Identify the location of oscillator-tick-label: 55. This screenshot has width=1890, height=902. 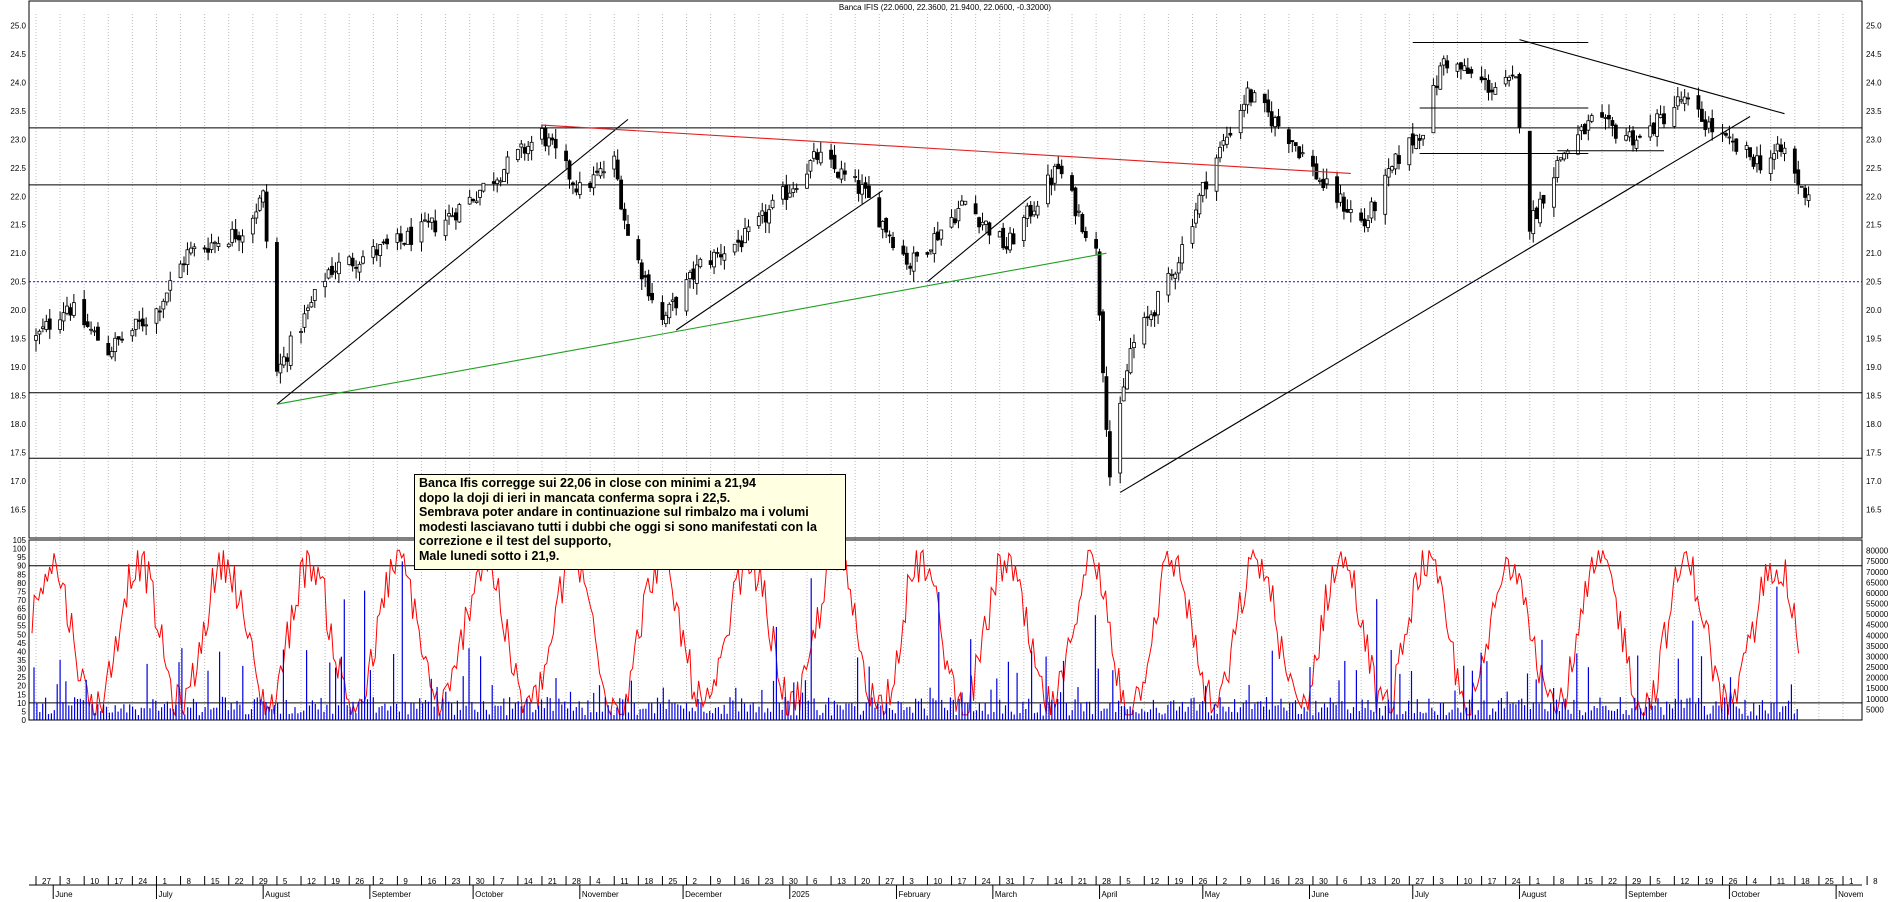
(21, 626).